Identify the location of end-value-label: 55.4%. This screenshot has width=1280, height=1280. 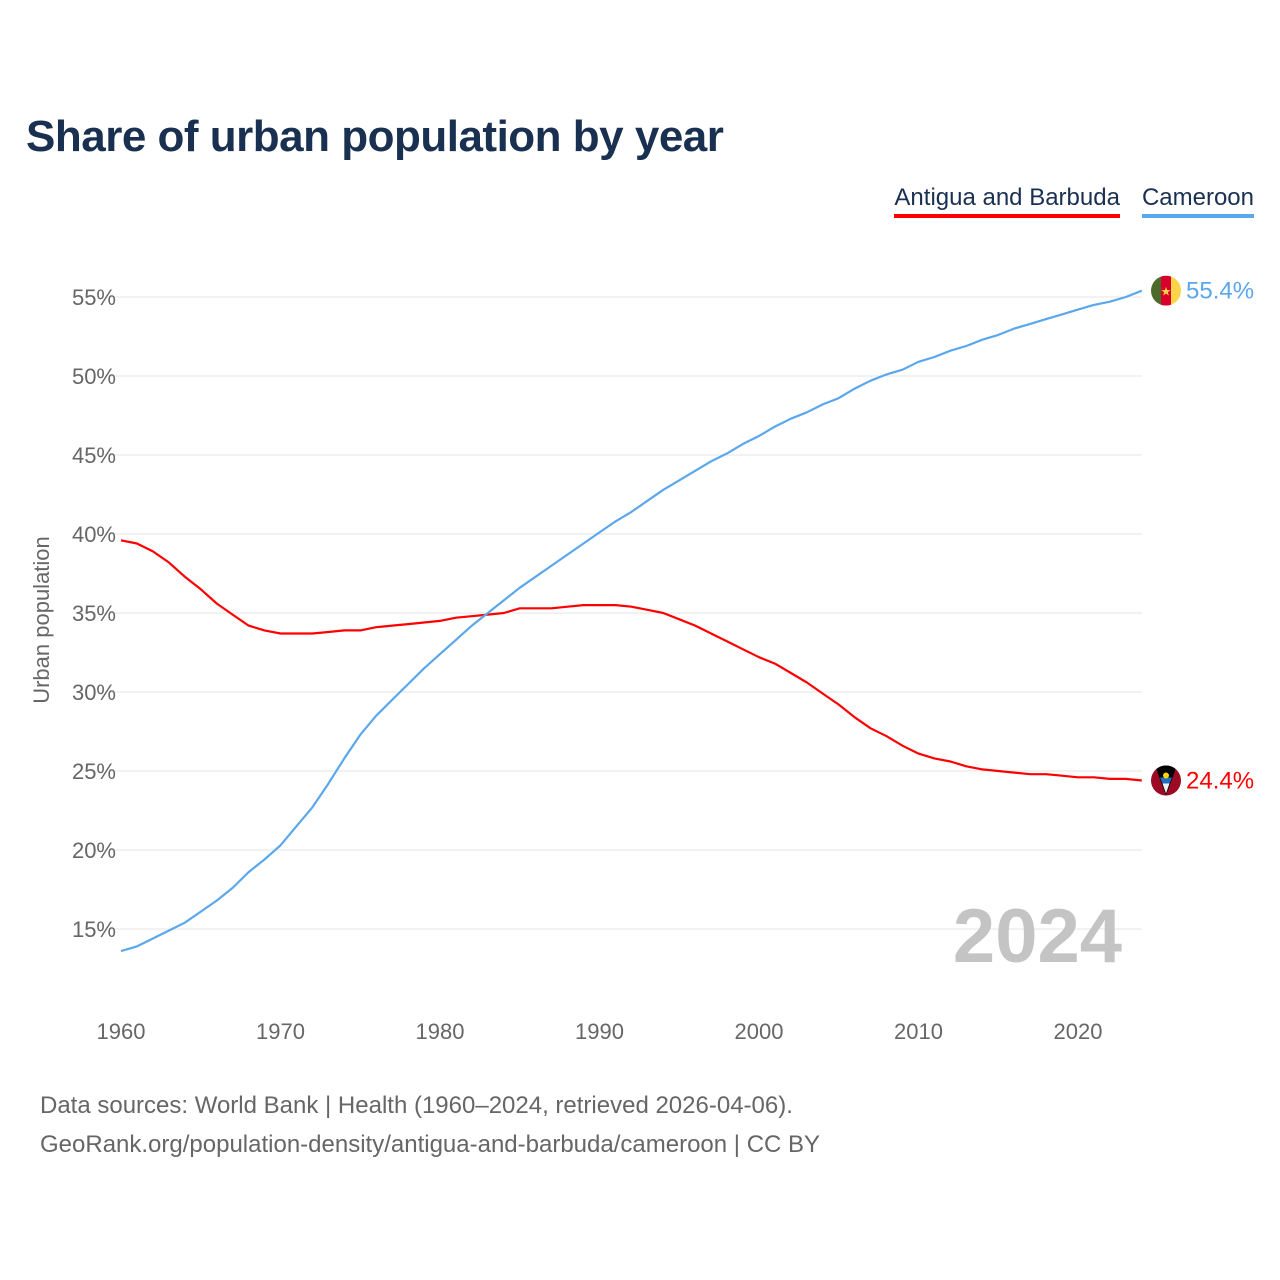
(1220, 291).